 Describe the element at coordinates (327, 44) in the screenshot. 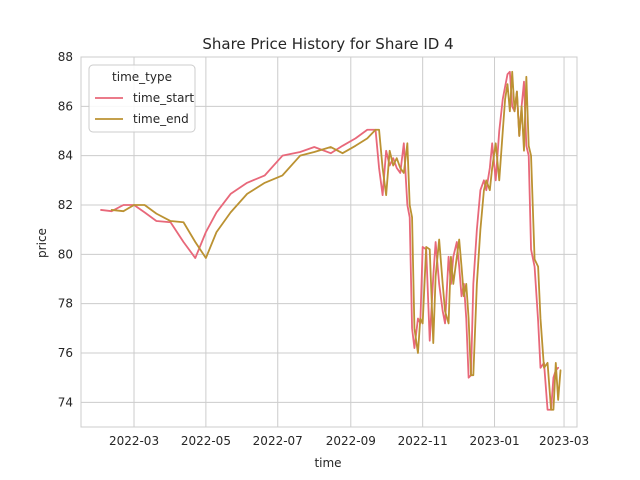

I see `chart-title: Share Price History for Share ID 4` at that location.